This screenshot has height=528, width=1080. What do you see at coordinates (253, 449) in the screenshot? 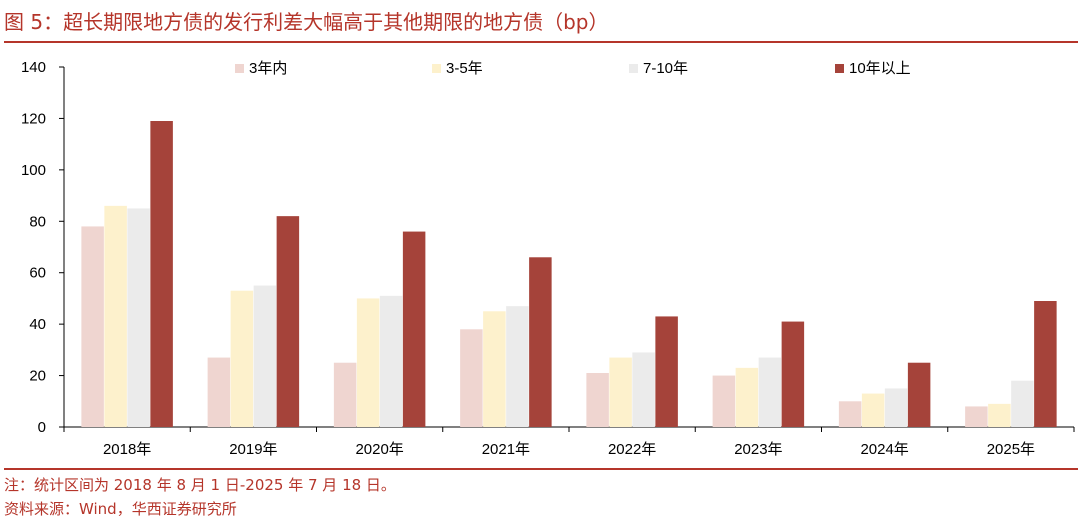
I see `x-tick-label: 2019年` at bounding box center [253, 449].